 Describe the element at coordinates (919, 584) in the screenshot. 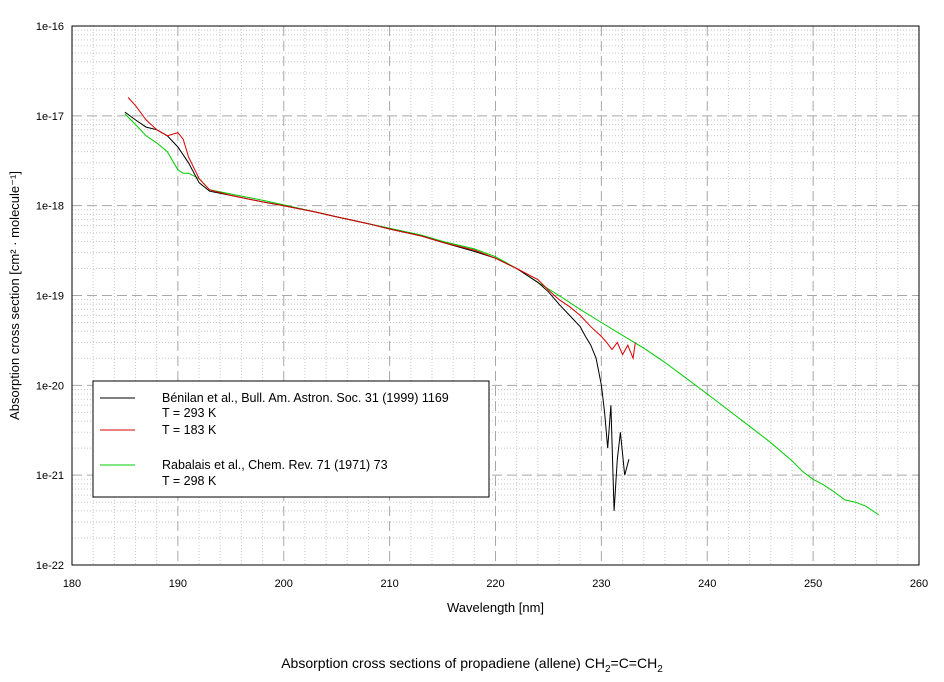

I see `x-tick-label: 260` at that location.